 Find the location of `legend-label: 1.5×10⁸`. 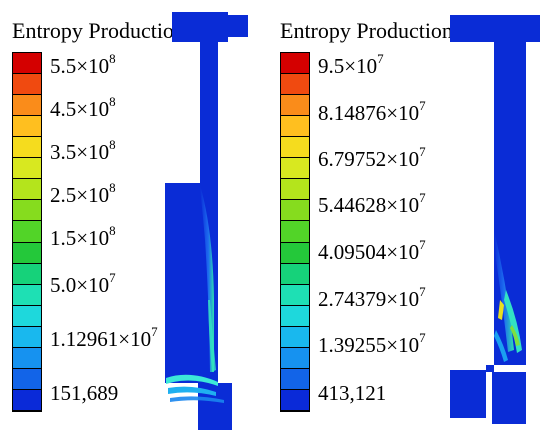

legend-label: 1.5×10⁸ is located at coordinates (83, 236).